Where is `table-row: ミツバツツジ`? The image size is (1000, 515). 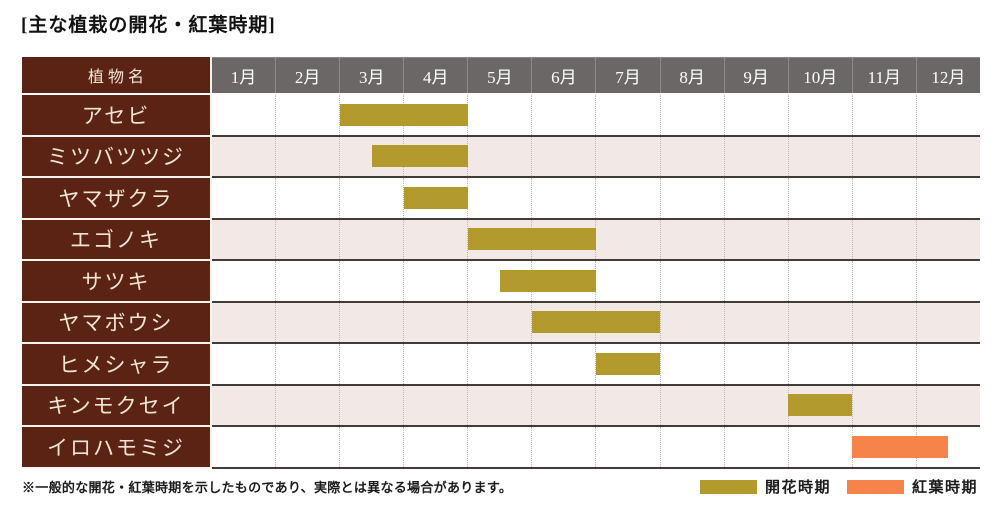 table-row: ミツバツツジ is located at coordinates (501, 157).